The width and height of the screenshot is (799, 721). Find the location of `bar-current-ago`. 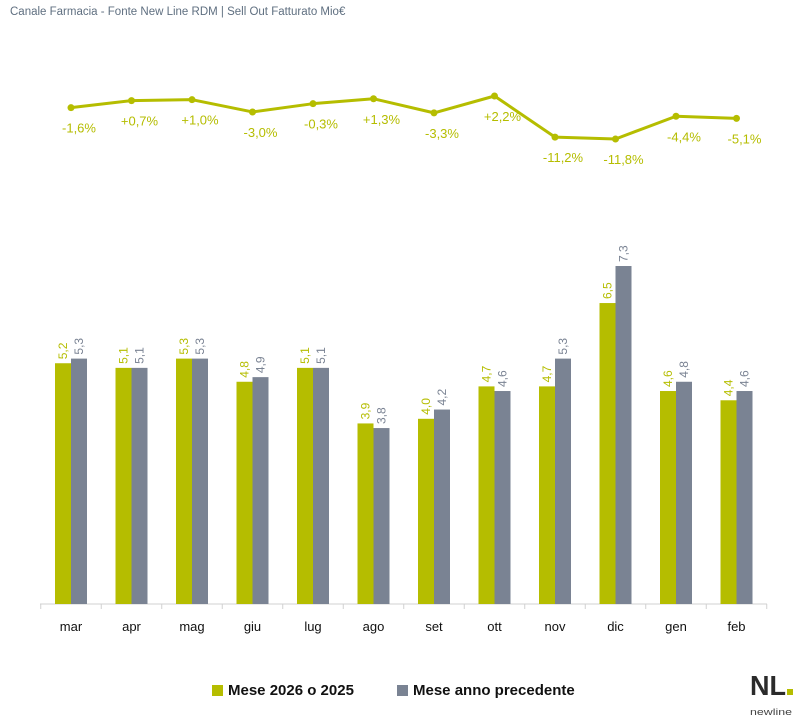

bar-current-ago is located at coordinates (365, 513).